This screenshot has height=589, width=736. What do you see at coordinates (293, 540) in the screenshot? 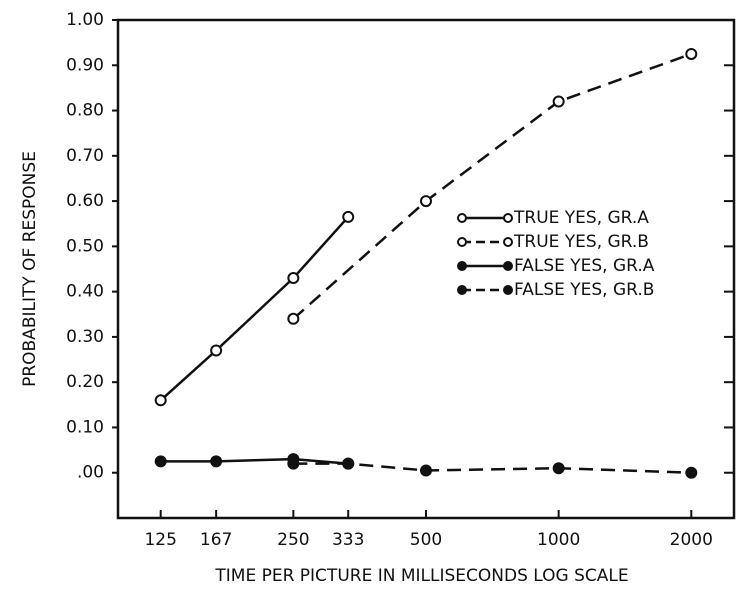
I see `x-tick-label: 250` at bounding box center [293, 540].